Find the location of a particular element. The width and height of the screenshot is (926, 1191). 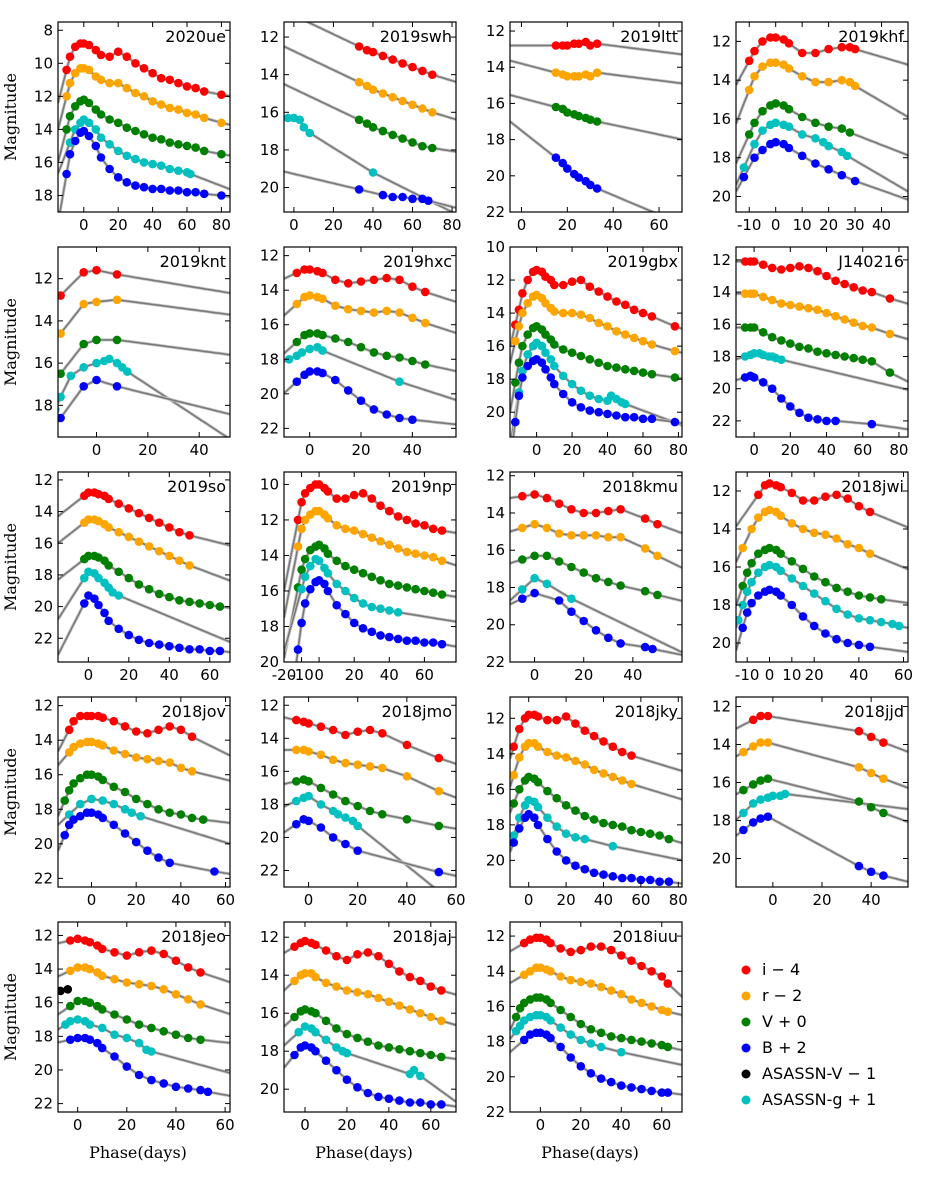

x-tick-label: 20 is located at coordinates (118, 225).